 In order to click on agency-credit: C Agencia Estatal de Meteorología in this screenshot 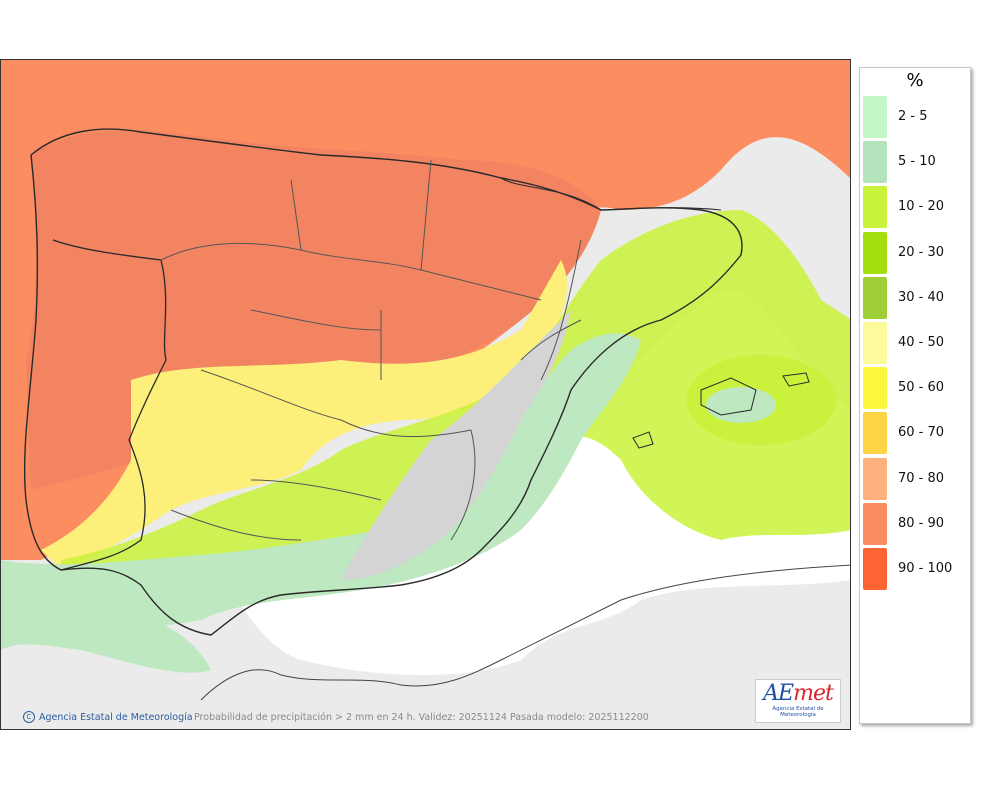, I will do `click(108, 717)`.